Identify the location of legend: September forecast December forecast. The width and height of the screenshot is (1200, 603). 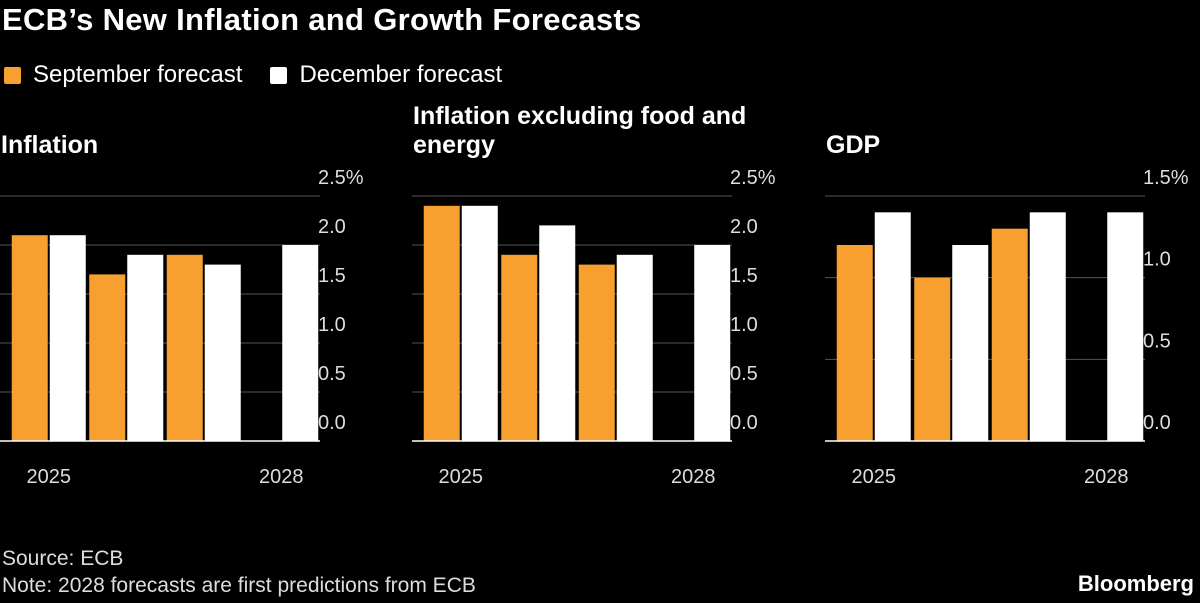
(267, 75).